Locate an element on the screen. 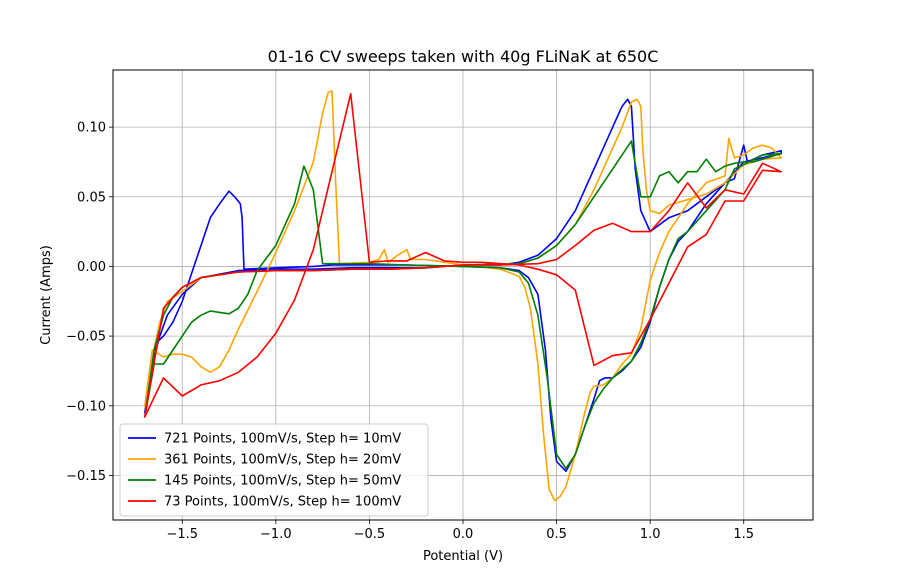 Image resolution: width=902 pixels, height=584 pixels. x-axis-label: Potential (V) is located at coordinates (463, 556).